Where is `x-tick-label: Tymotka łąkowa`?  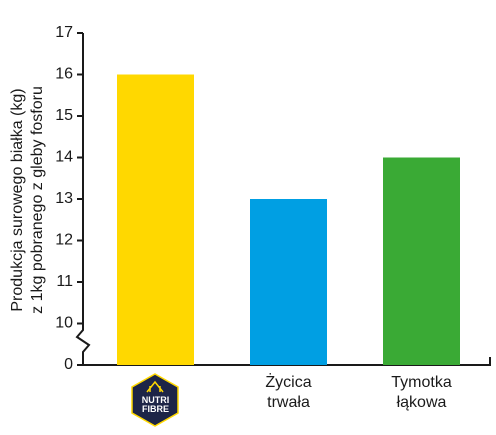
x-tick-label: Tymotka łąkowa is located at coordinates (421, 392).